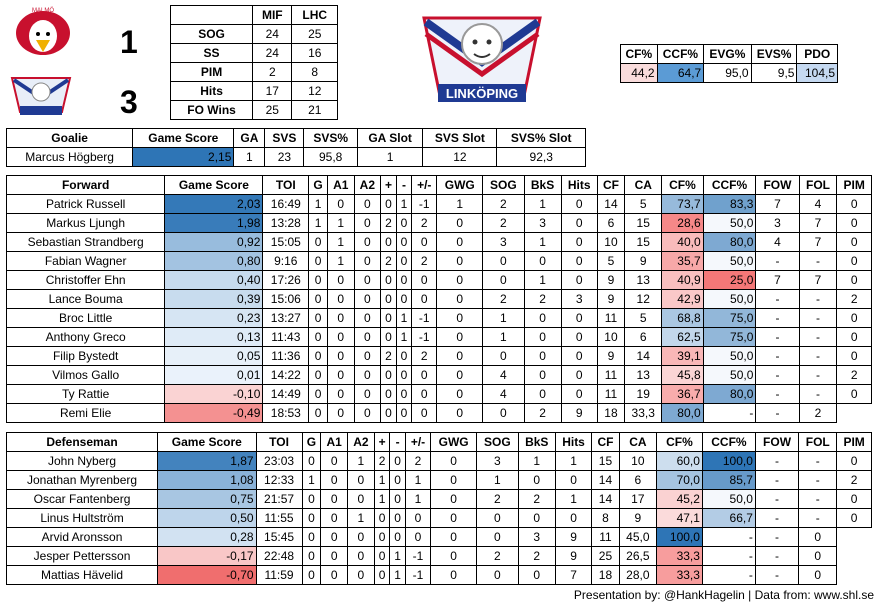 This screenshot has height=608, width=884. Describe the element at coordinates (503, 242) in the screenshot. I see `stat-cell: 3` at that location.